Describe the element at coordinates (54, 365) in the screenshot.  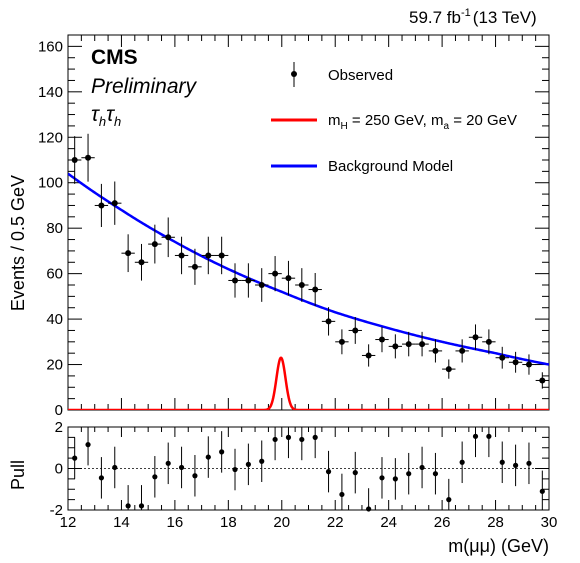
I see `main-y-tick-label: 20` at that location.